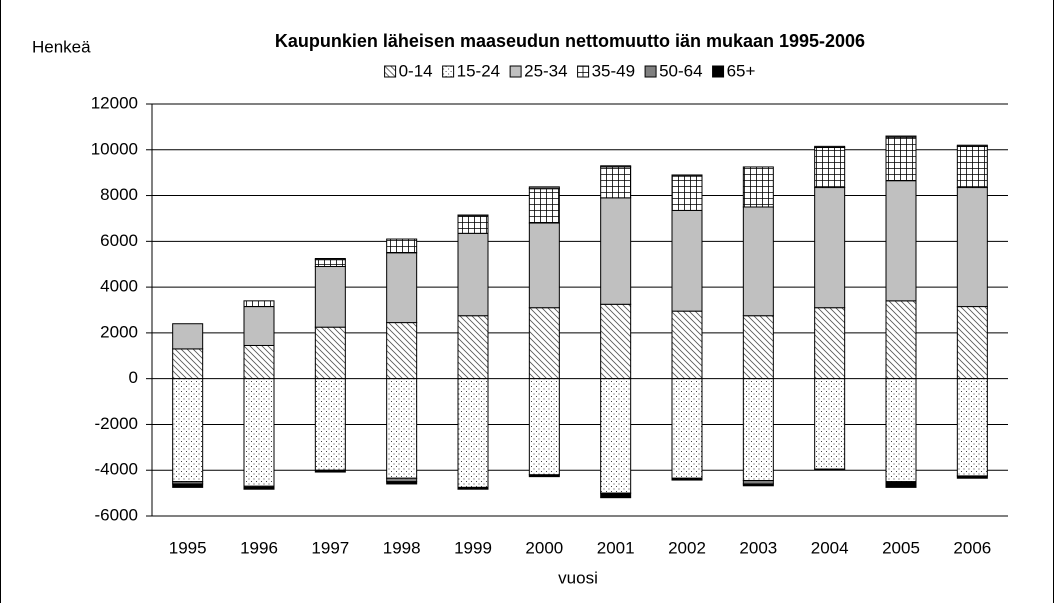  What do you see at coordinates (133, 377) in the screenshot?
I see `y-tick-label: 0` at bounding box center [133, 377].